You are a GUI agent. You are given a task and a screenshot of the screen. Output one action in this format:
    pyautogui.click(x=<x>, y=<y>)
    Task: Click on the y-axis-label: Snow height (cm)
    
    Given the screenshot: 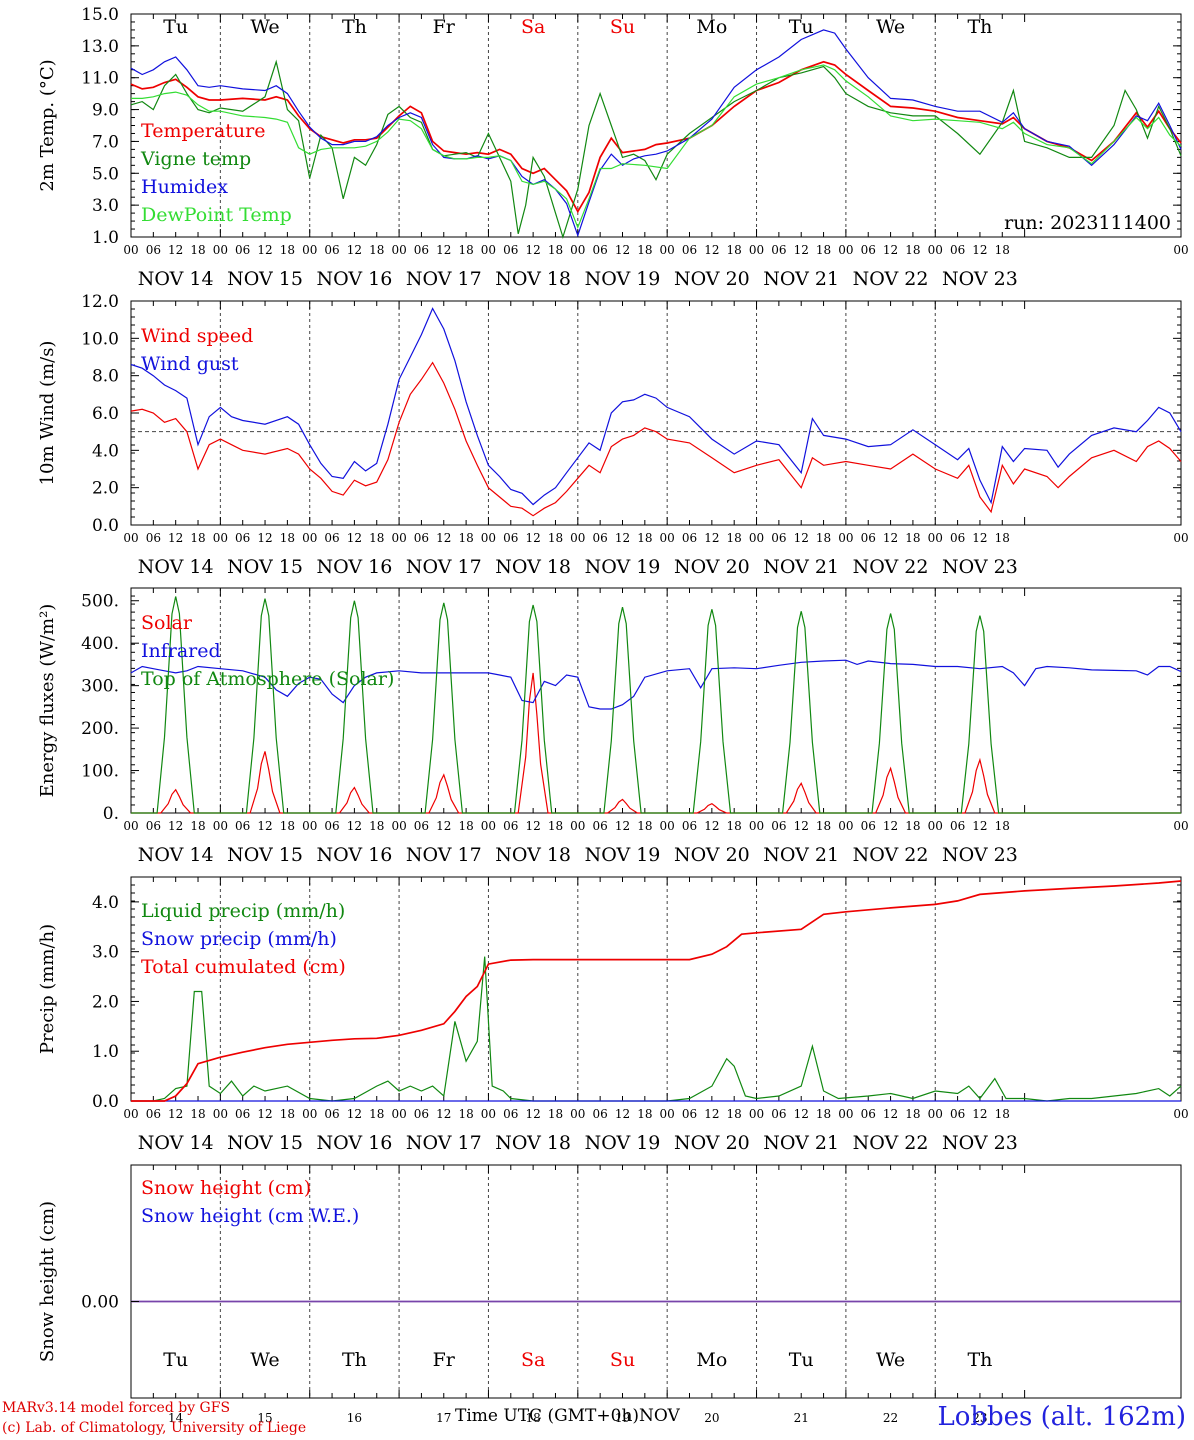 What is the action you would take?
    pyautogui.click(x=47, y=1281)
    